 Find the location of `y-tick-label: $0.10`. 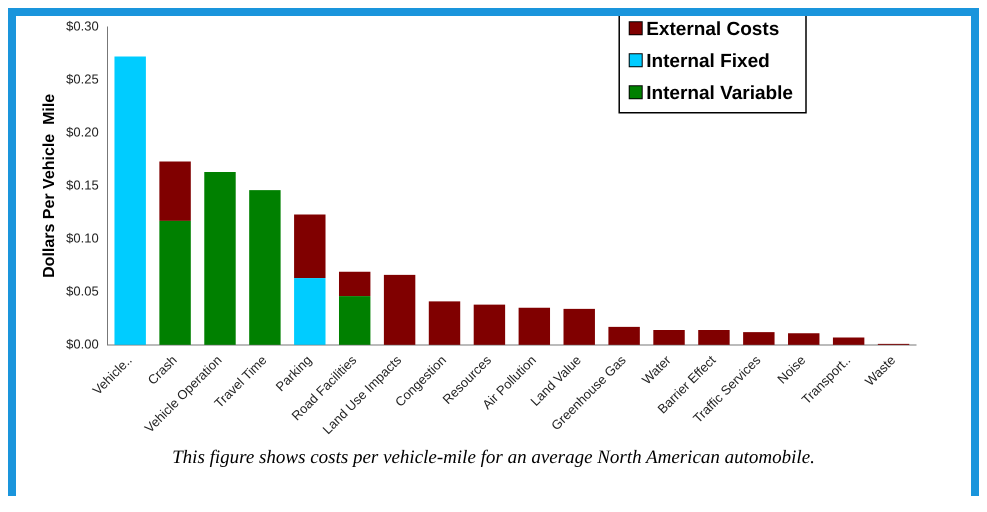

y-tick-label: $0.10 is located at coordinates (82, 238).